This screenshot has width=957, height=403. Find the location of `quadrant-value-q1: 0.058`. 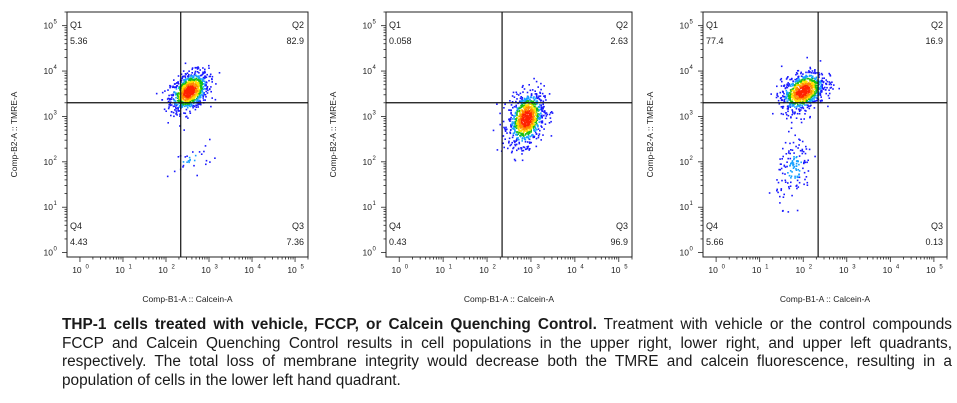

quadrant-value-q1: 0.058 is located at coordinates (400, 41).